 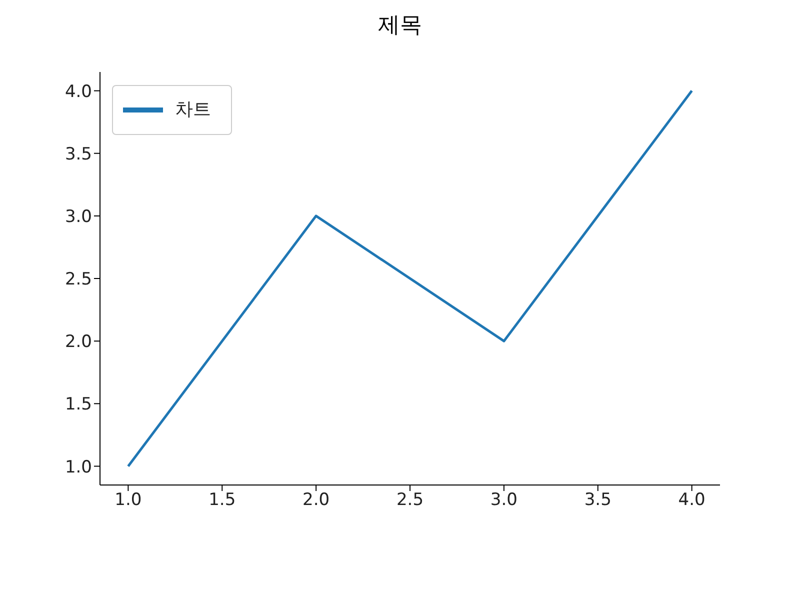 I want to click on x-tick-label: 1.0, so click(x=128, y=500).